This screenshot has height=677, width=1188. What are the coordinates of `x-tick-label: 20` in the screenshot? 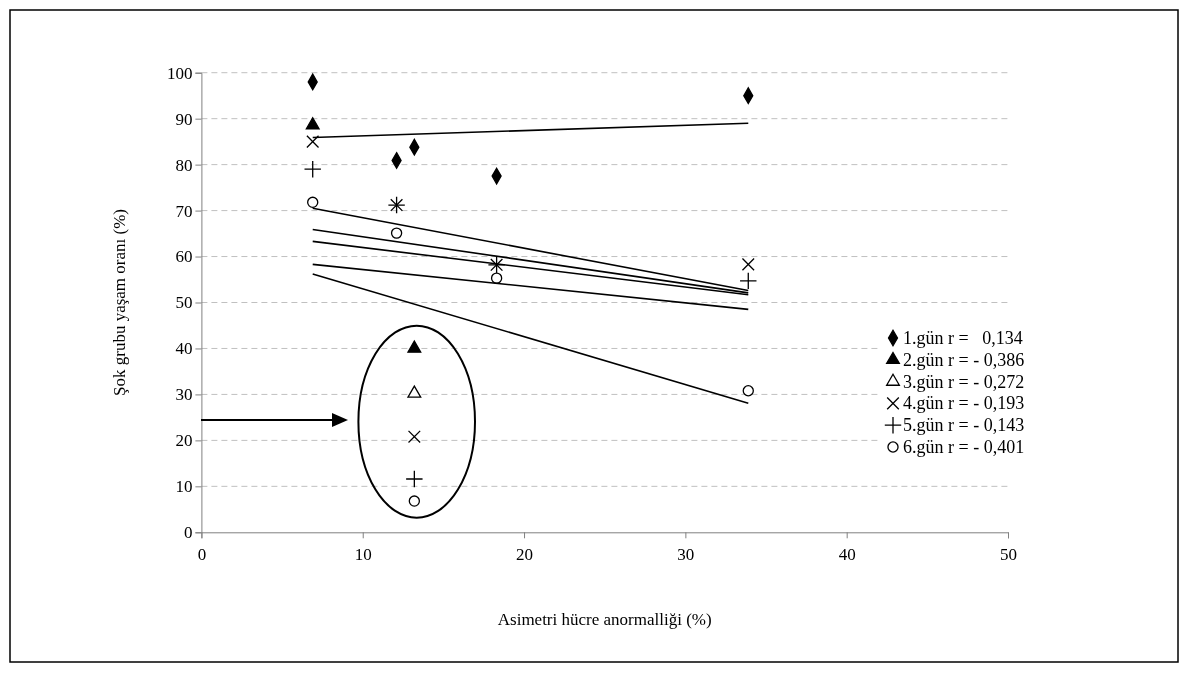 It's located at (525, 554).